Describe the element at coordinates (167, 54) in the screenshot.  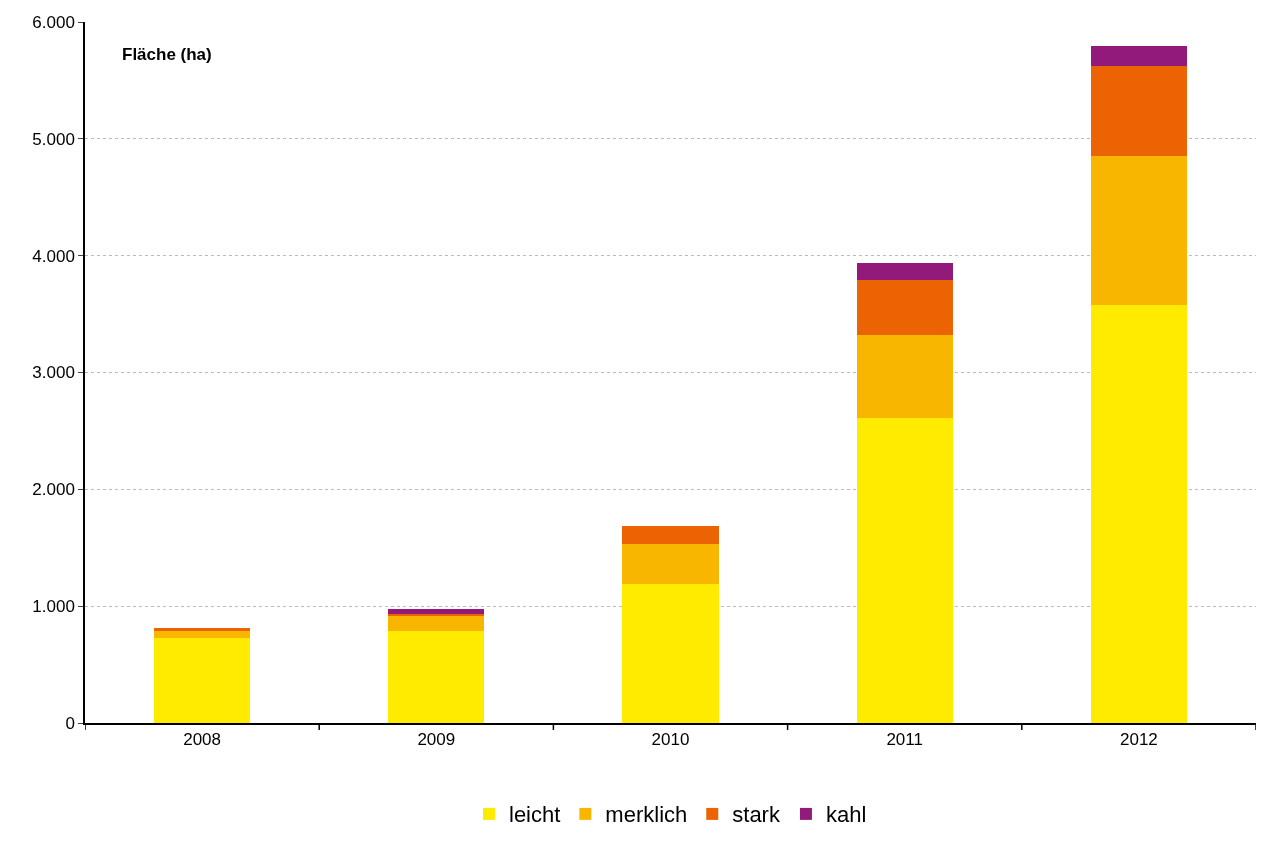
I see `y-axis-title: Fläche (ha)` at that location.